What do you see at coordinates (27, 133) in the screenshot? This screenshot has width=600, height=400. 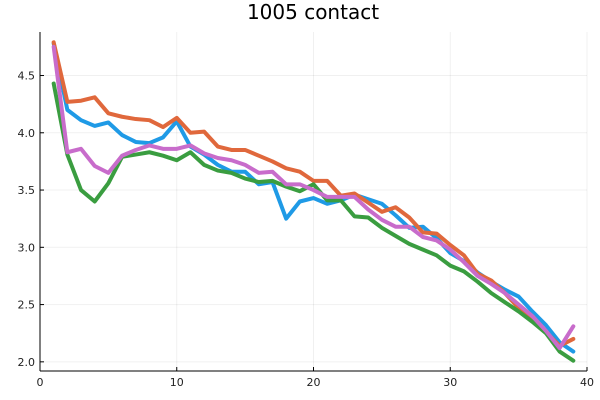 I see `y-tick-label: 4.0` at bounding box center [27, 133].